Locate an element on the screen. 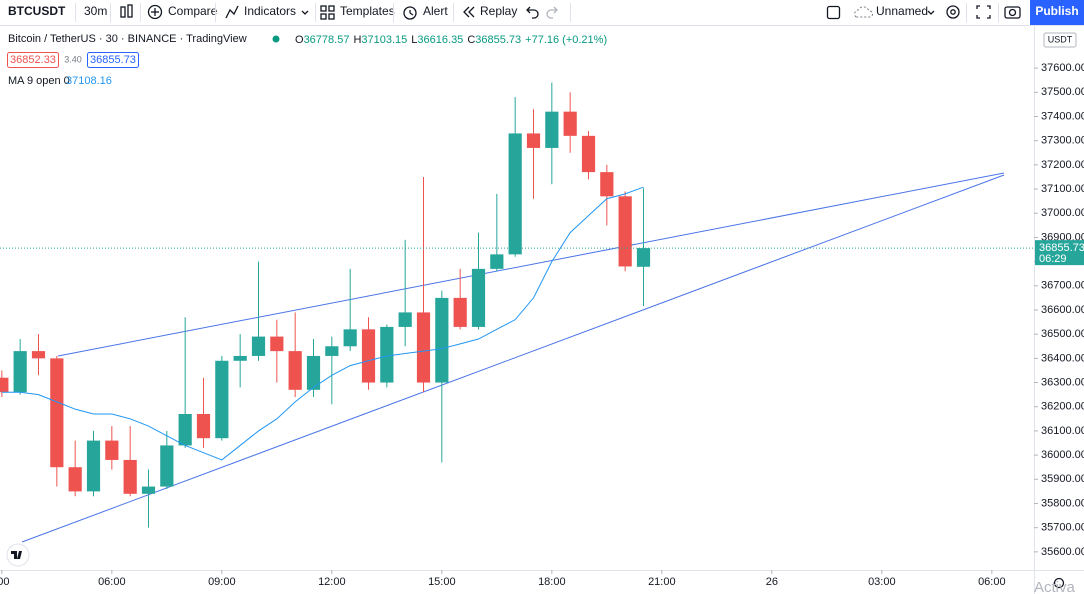 This screenshot has height=594, width=1084. axis-settings is located at coordinates (1059, 583).